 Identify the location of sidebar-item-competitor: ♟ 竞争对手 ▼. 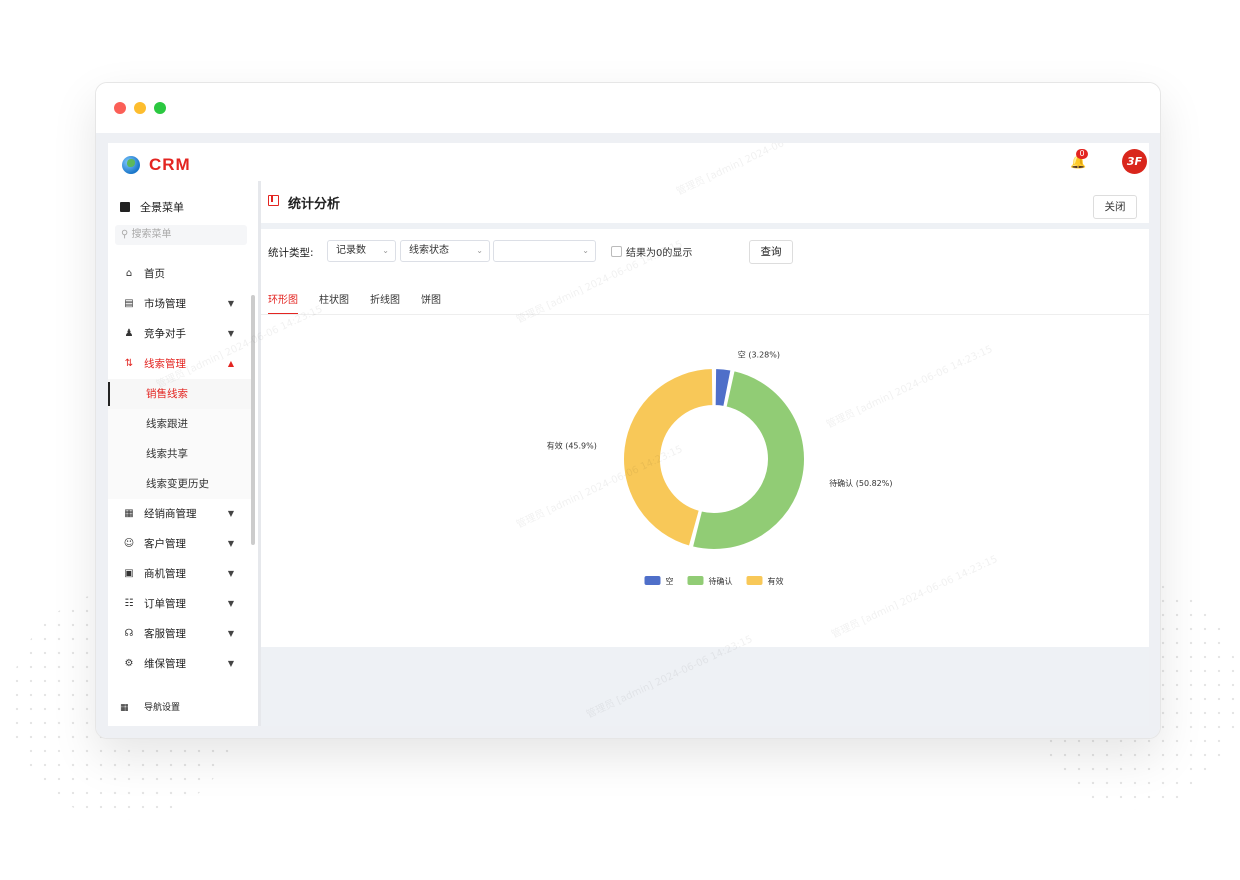
(181, 334).